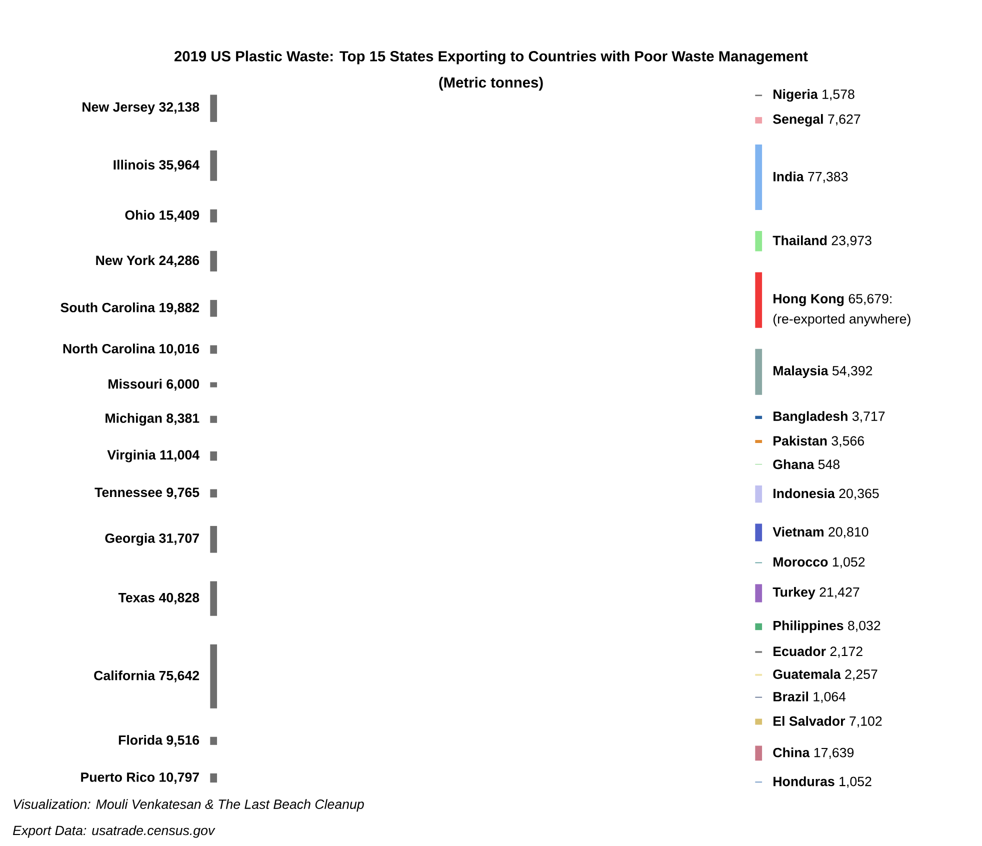 The width and height of the screenshot is (982, 846). What do you see at coordinates (134, 419) in the screenshot?
I see `category-label: Michigan` at bounding box center [134, 419].